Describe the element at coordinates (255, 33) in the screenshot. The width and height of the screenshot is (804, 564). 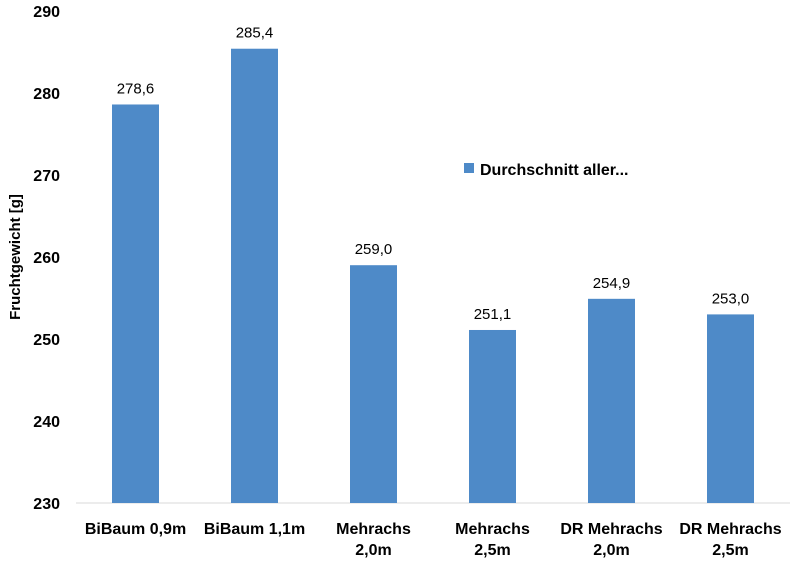
I see `data-label: 285,4` at that location.